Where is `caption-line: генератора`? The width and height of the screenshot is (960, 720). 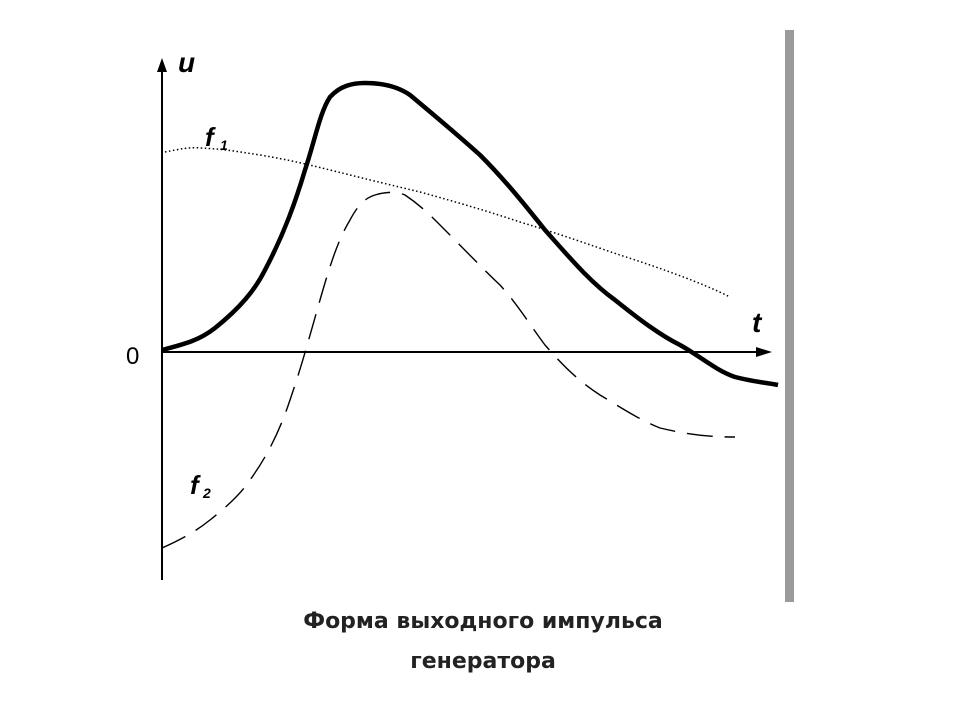 caption-line: генератора is located at coordinates (483, 661).